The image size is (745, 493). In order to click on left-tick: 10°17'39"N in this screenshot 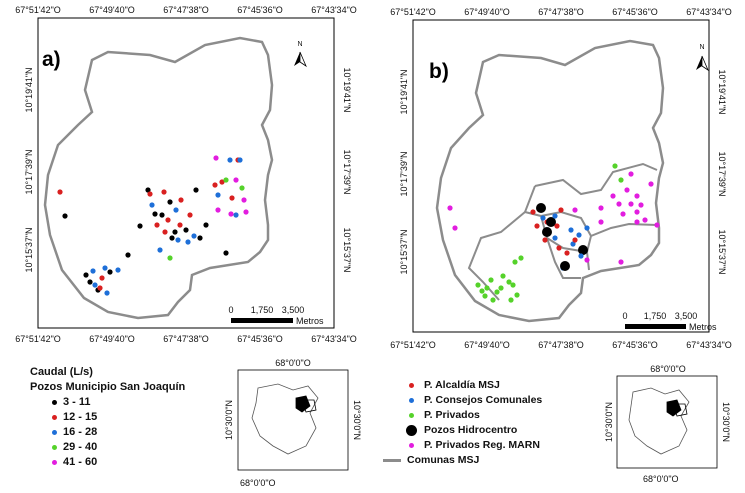, I will do `click(404, 173)`.